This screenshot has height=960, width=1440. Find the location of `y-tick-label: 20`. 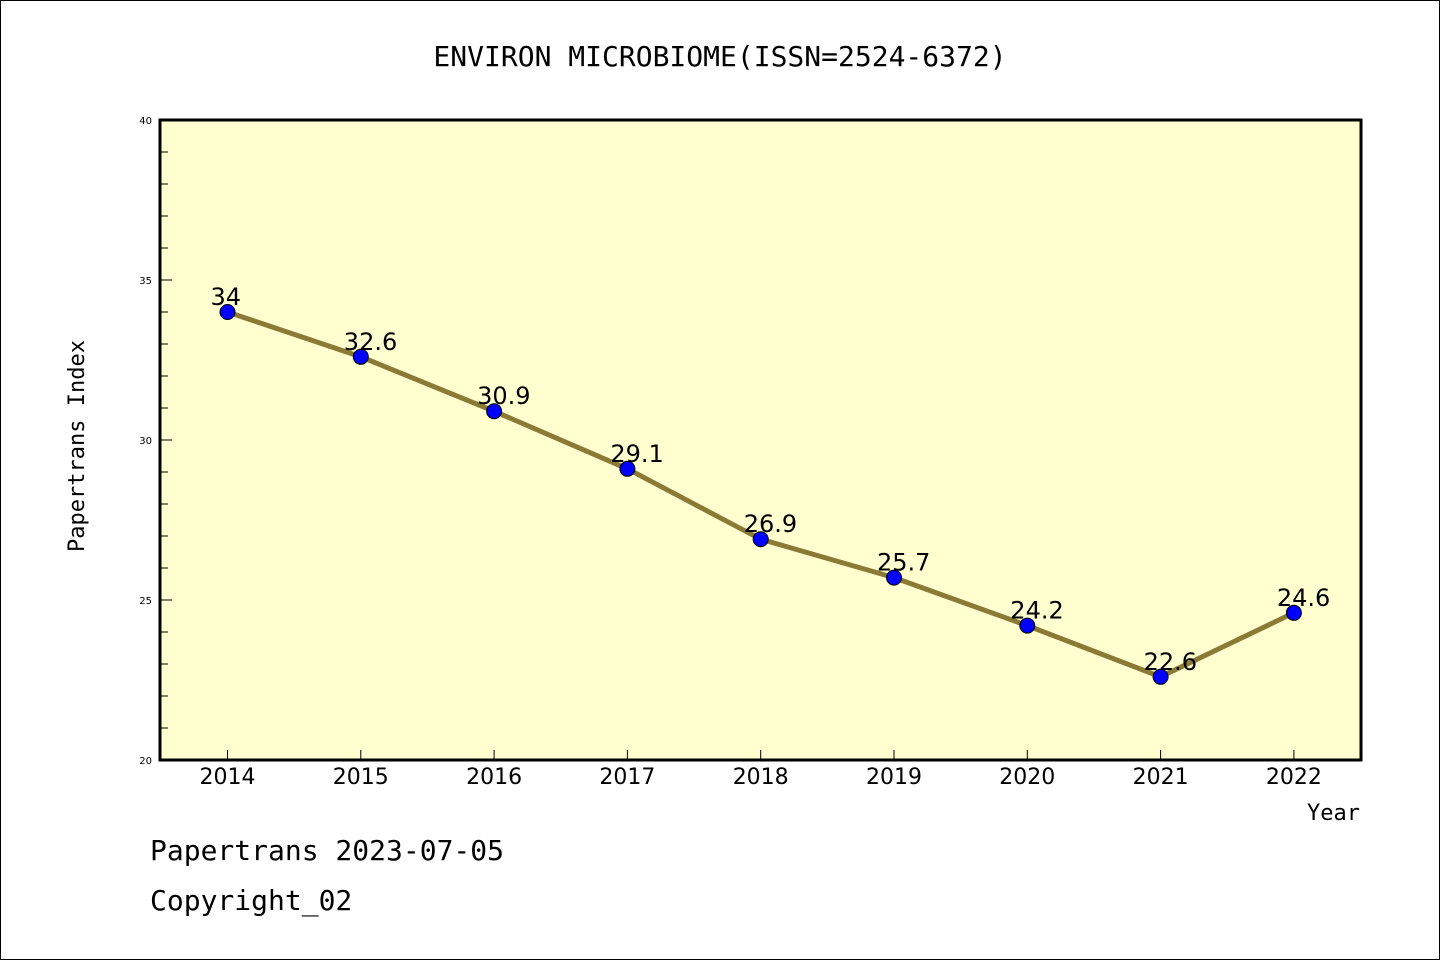

y-tick-label: 20 is located at coordinates (145, 761).